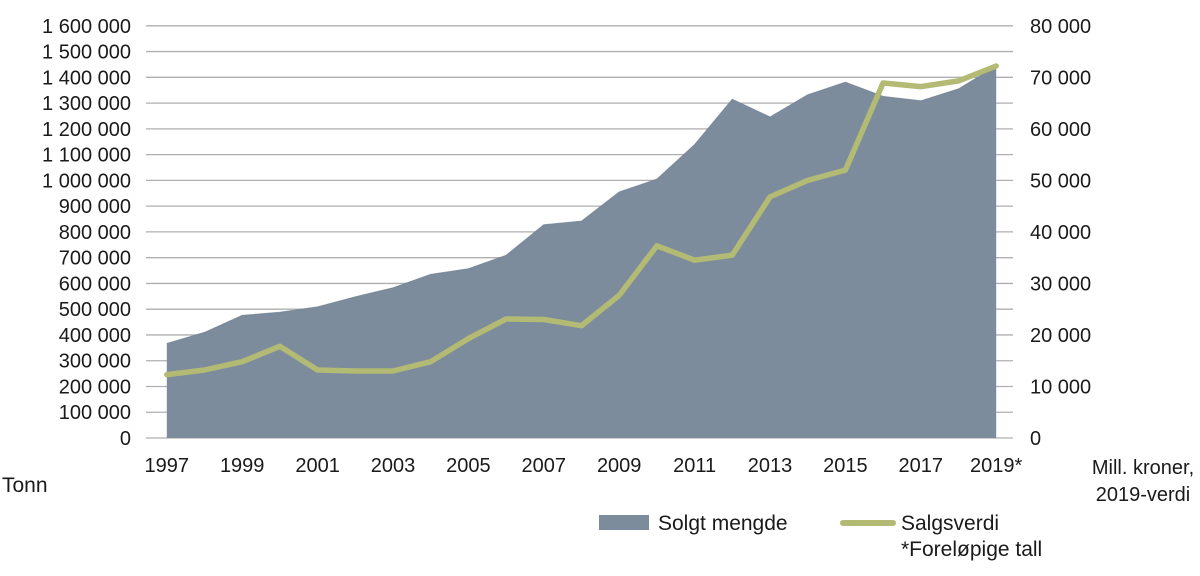 Image resolution: width=1200 pixels, height=576 pixels. What do you see at coordinates (1060, 130) in the screenshot?
I see `right-axis-tick-label: 60 000` at bounding box center [1060, 130].